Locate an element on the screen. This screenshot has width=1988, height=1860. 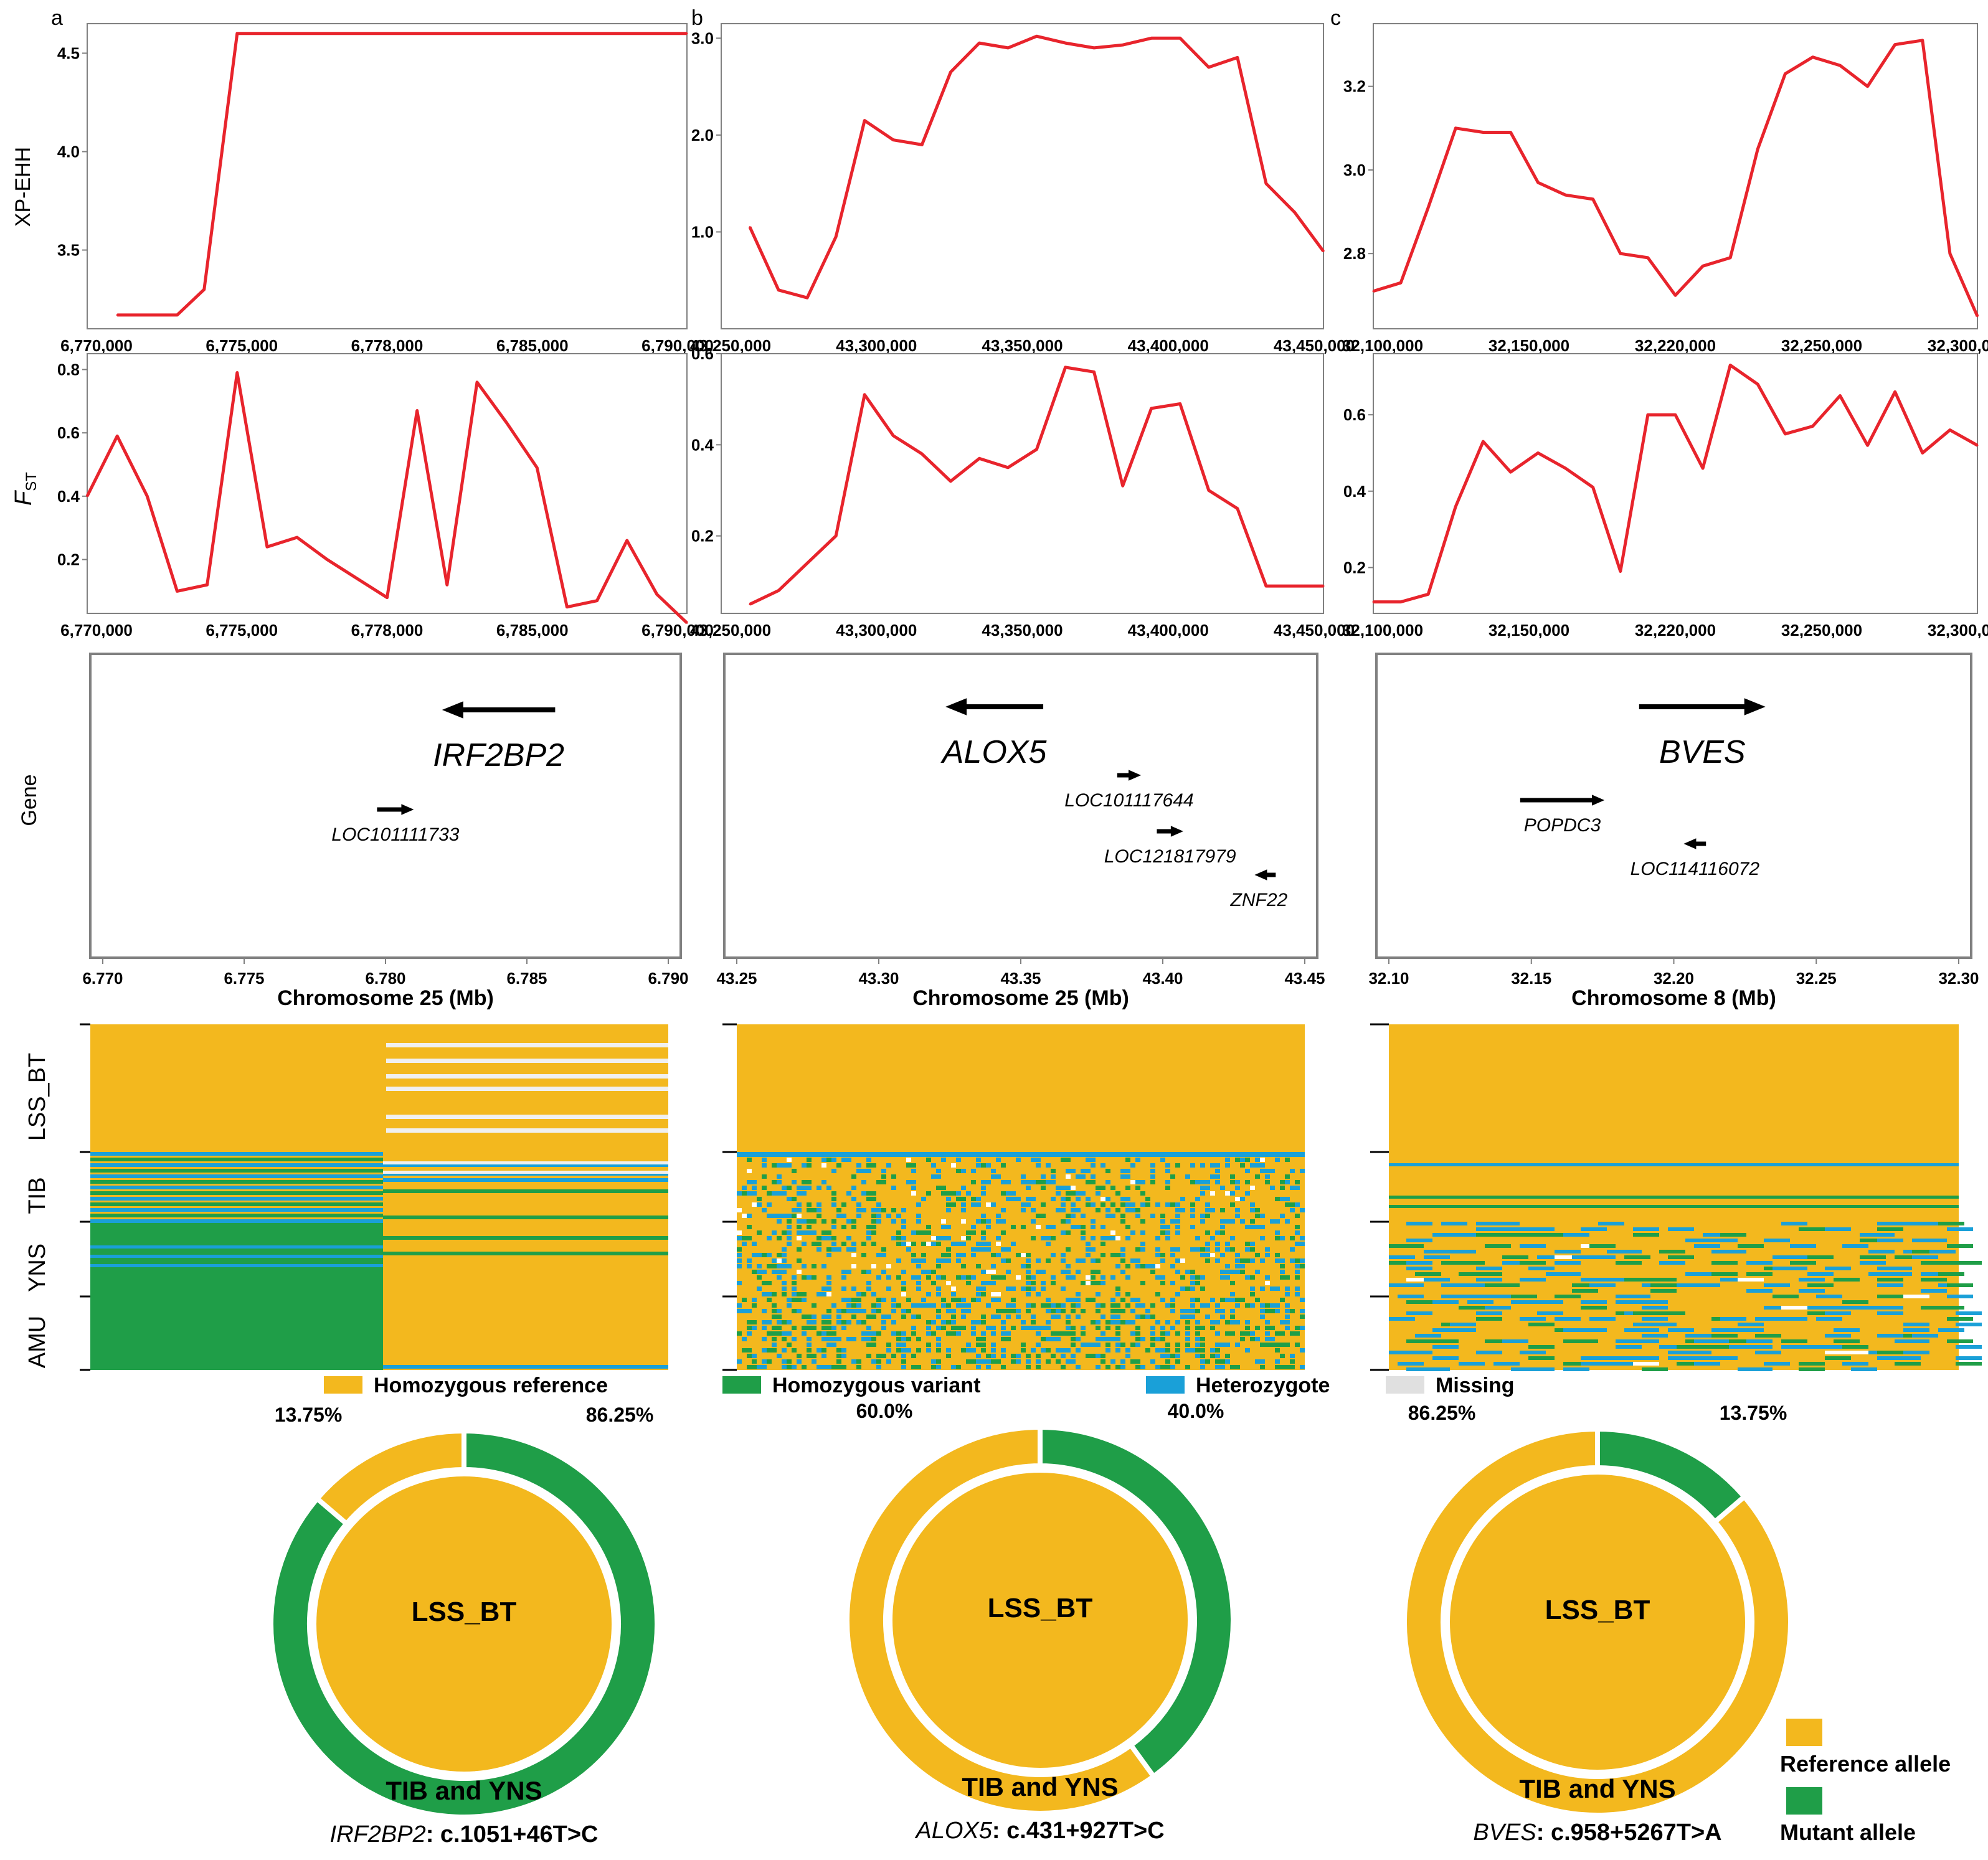
y-tick-label: 3.0 is located at coordinates (1354, 170).